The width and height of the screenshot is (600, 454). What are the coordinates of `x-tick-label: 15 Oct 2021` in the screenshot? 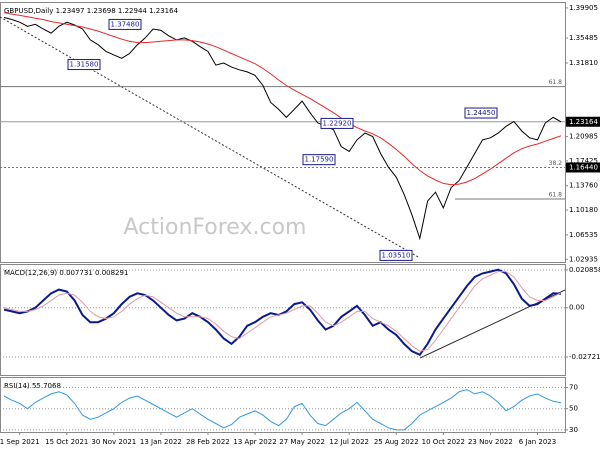 It's located at (66, 442).